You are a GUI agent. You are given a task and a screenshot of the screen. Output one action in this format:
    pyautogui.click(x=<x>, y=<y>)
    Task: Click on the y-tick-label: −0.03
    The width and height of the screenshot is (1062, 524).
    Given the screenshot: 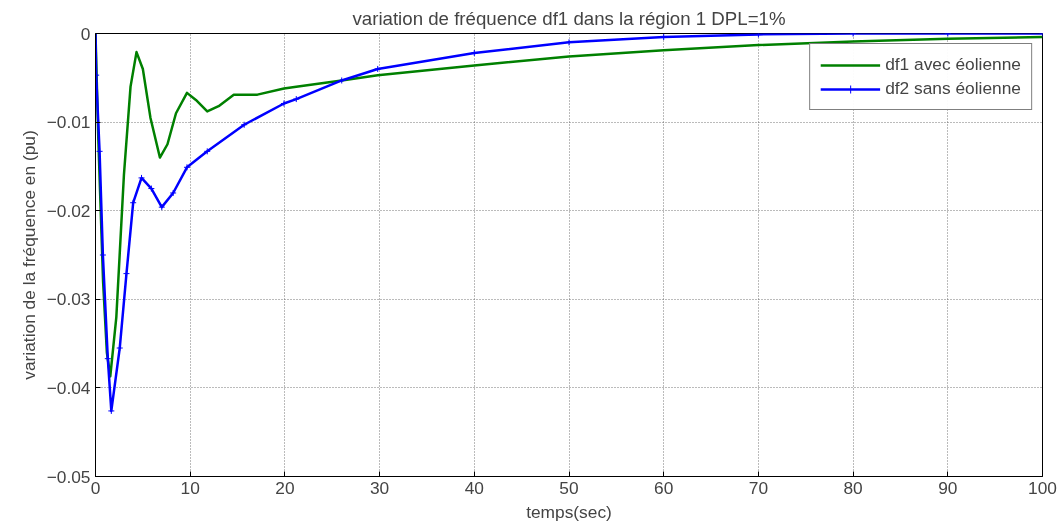 What is the action you would take?
    pyautogui.click(x=68, y=299)
    